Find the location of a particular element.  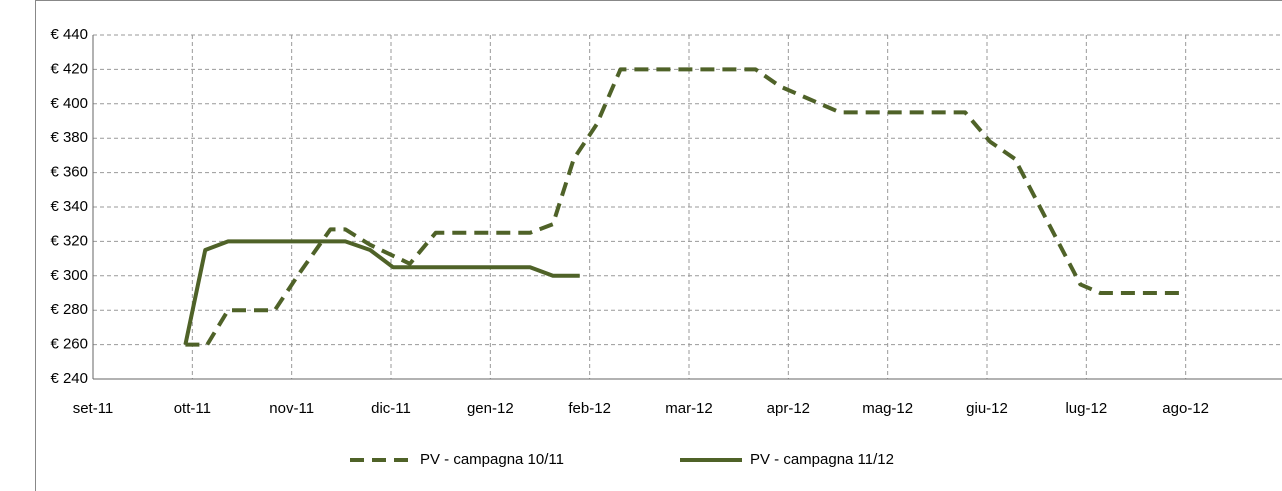

x-tick-label: dic-11 is located at coordinates (391, 408).